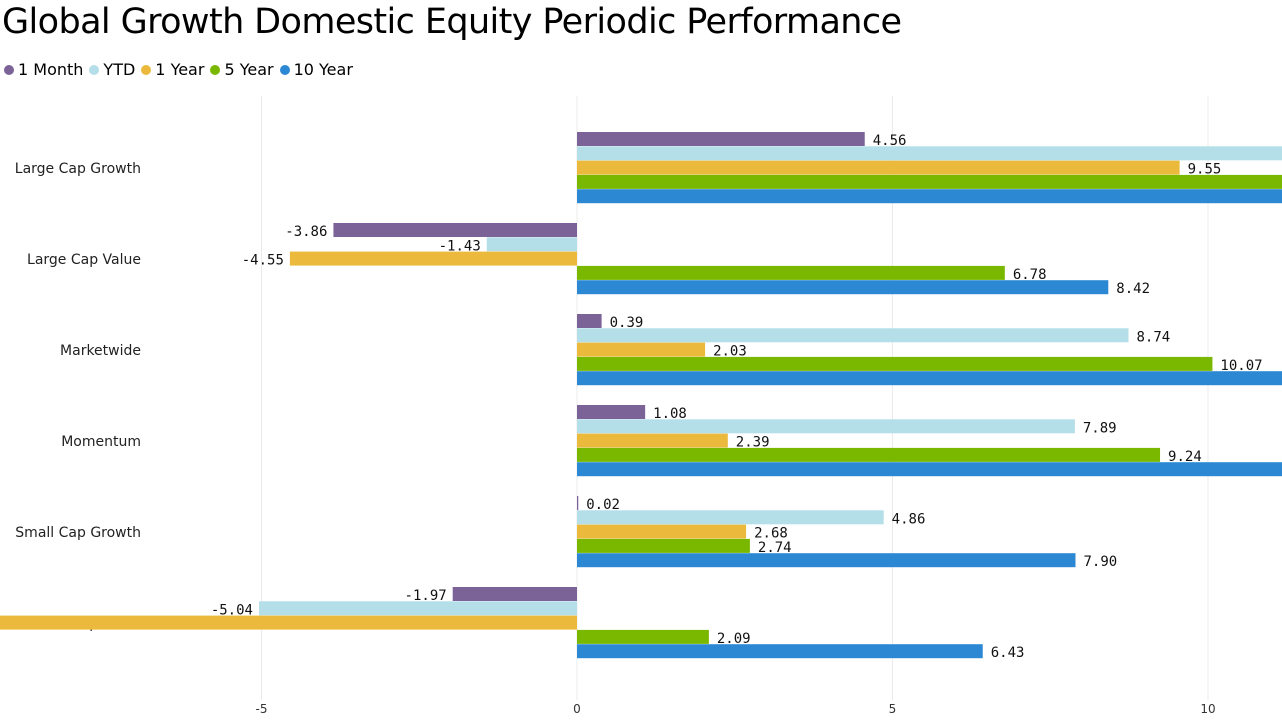 This screenshot has height=720, width=1282. What do you see at coordinates (1207, 709) in the screenshot?
I see `x-tick-label: 10` at bounding box center [1207, 709].